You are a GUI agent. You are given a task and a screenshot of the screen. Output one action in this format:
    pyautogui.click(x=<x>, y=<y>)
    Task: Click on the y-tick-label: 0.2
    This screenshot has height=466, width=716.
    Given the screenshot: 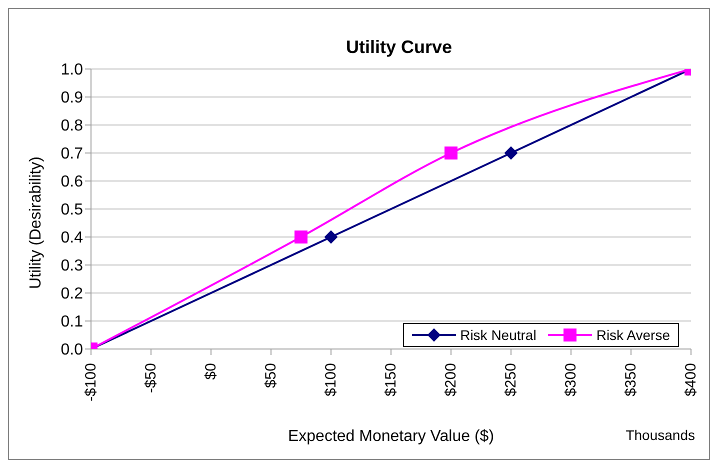 What is the action you would take?
    pyautogui.click(x=72, y=294)
    